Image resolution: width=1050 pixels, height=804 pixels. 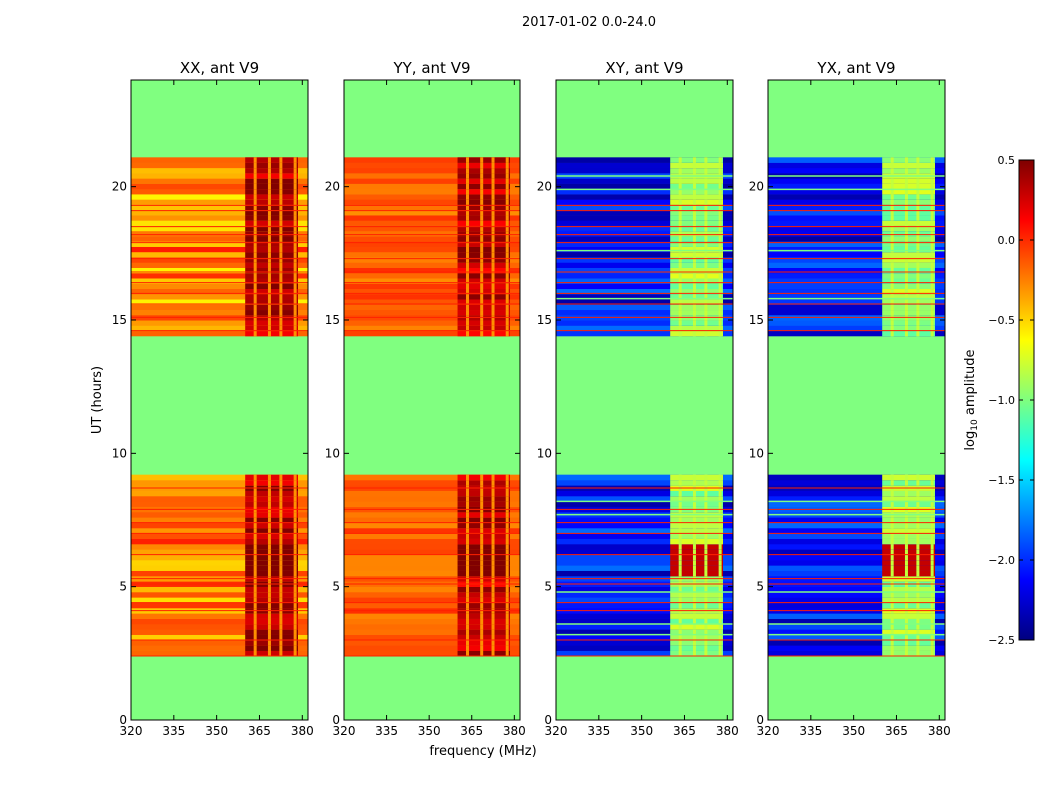 I want to click on y-tick-label: 15, so click(x=544, y=320).